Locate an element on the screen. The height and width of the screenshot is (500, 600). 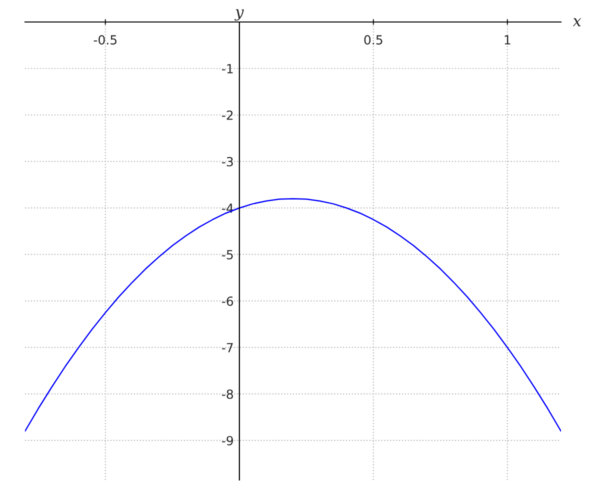
y-tick-label: -1 is located at coordinates (227, 69).